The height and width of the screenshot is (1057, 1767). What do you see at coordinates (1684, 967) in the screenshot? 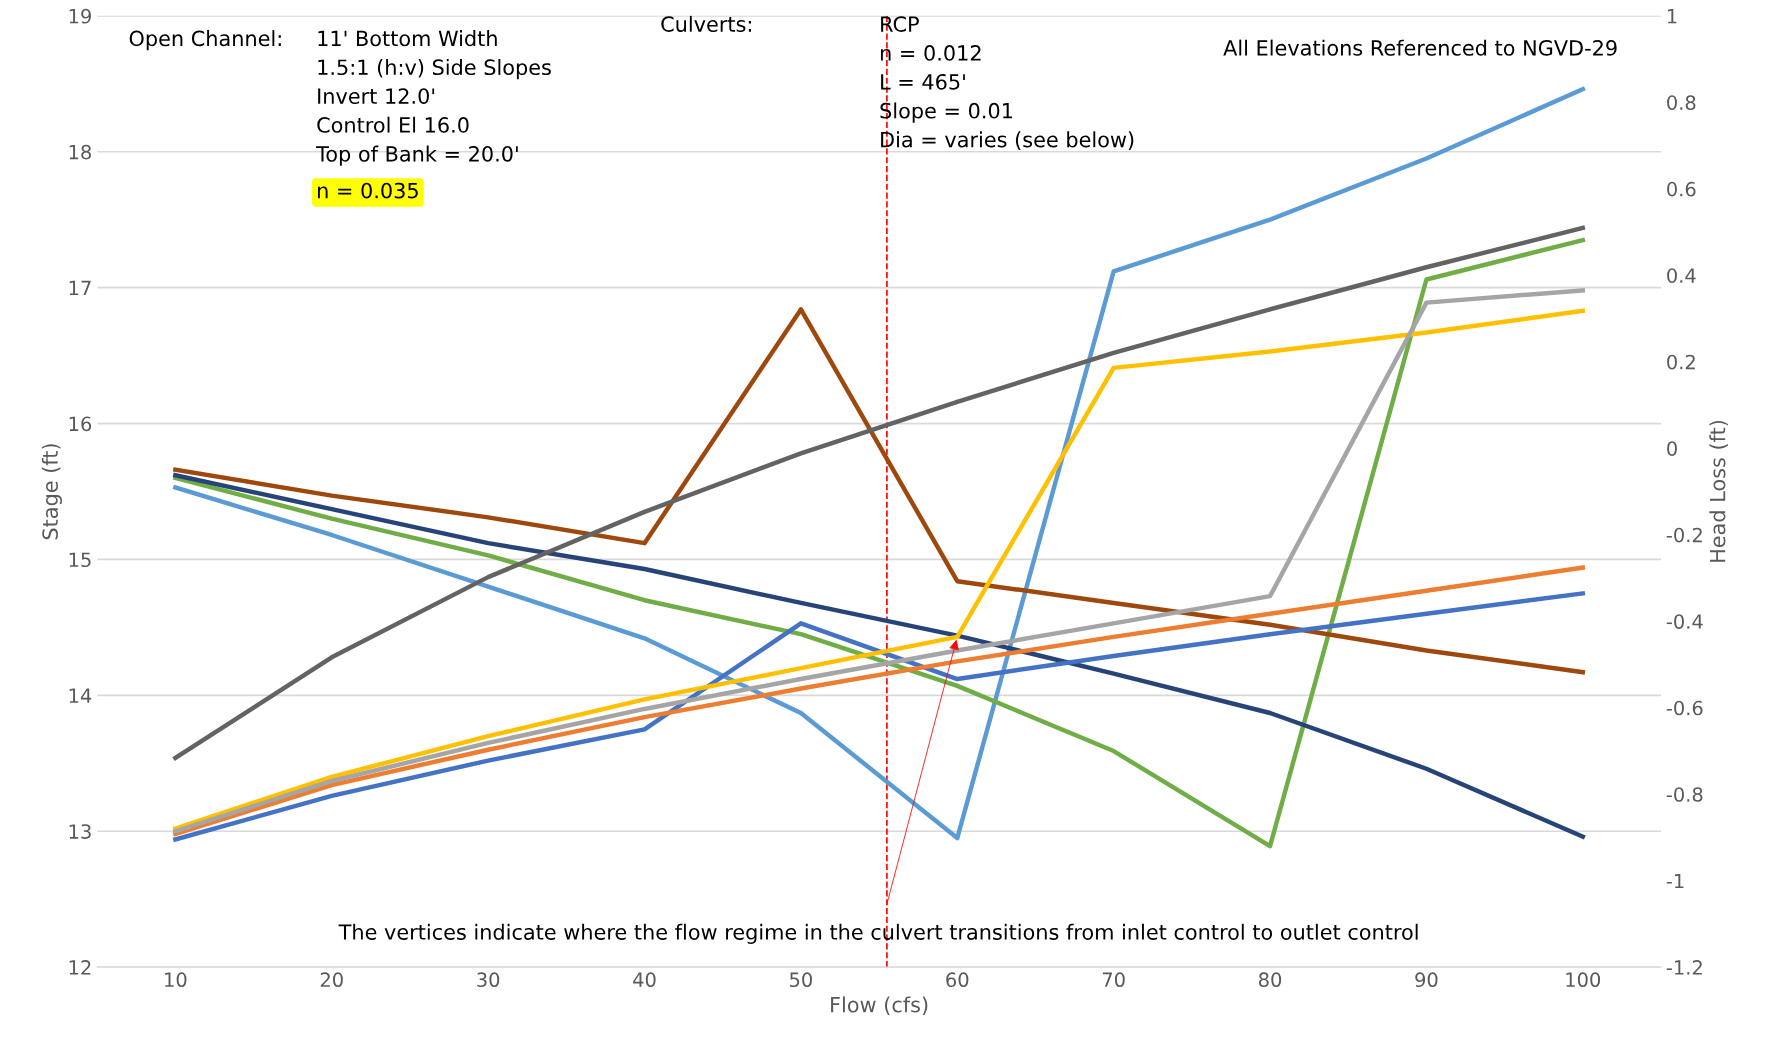
I see `y2-tick-label: -1.2` at bounding box center [1684, 967].